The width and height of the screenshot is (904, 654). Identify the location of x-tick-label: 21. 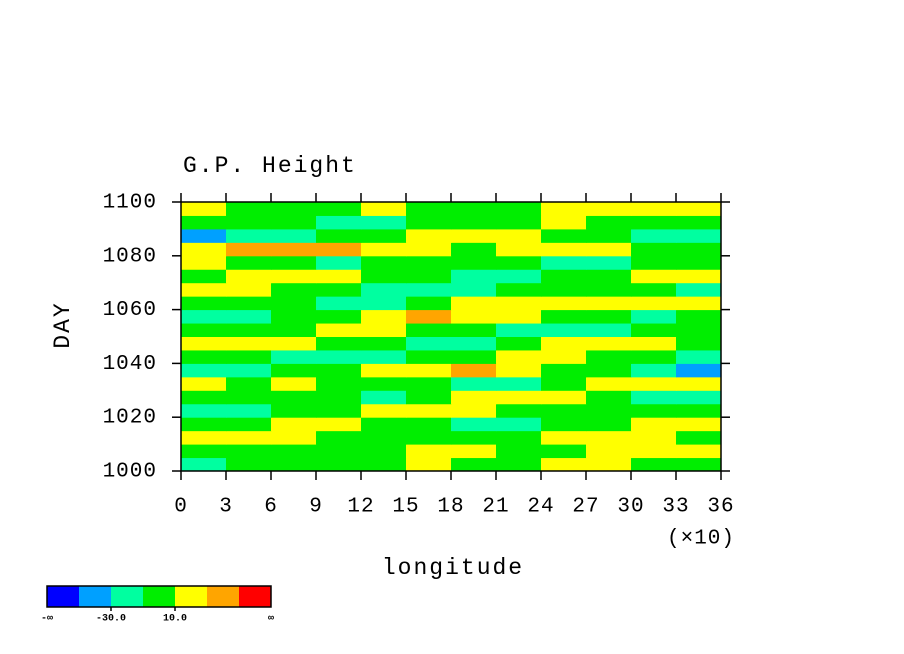
(495, 507).